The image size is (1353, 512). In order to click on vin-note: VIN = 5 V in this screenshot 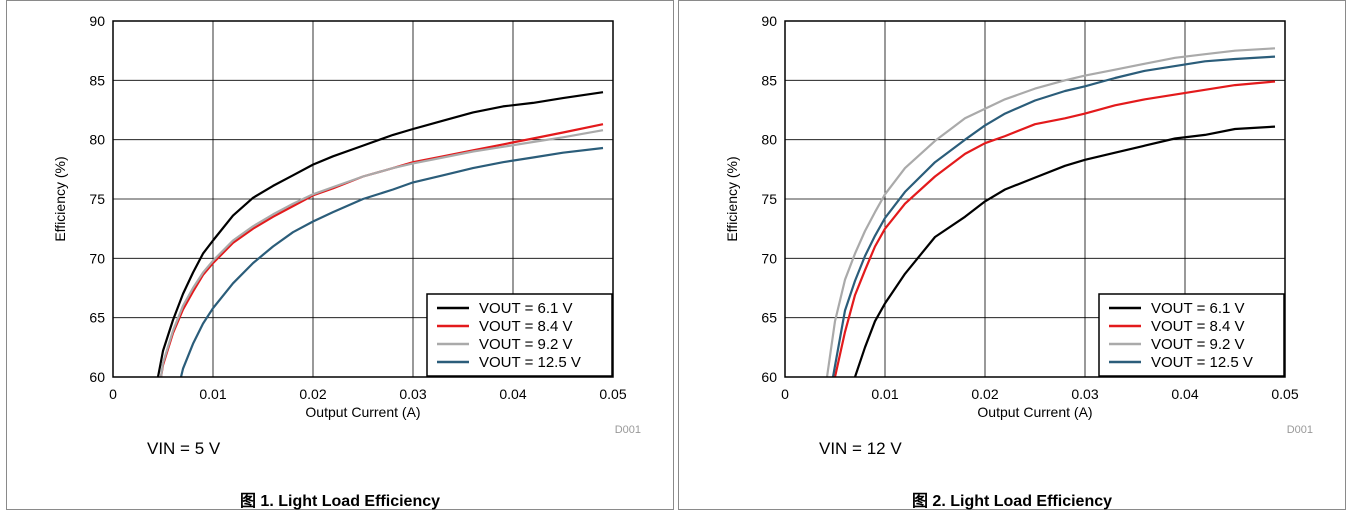, I will do `click(184, 448)`.